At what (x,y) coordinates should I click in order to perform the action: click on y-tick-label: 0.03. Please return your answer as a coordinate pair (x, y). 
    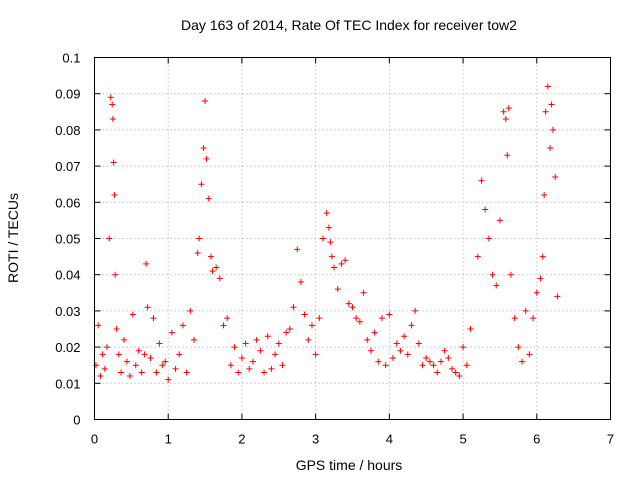
    Looking at the image, I should click on (67, 311).